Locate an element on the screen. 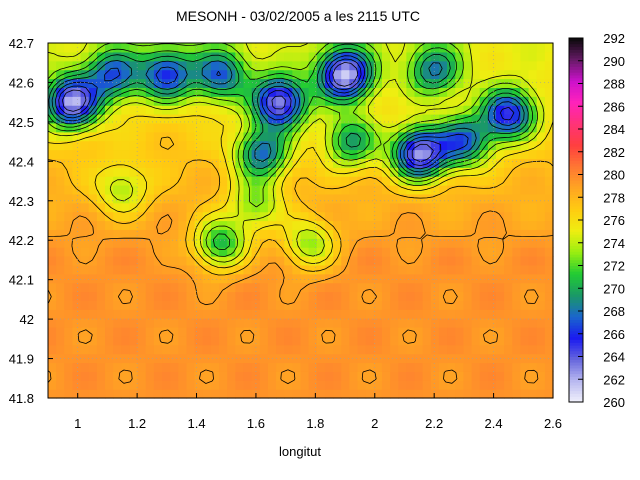  chart-title: MESONH - 03/02/2005 a les 2115 UTC is located at coordinates (298, 16).